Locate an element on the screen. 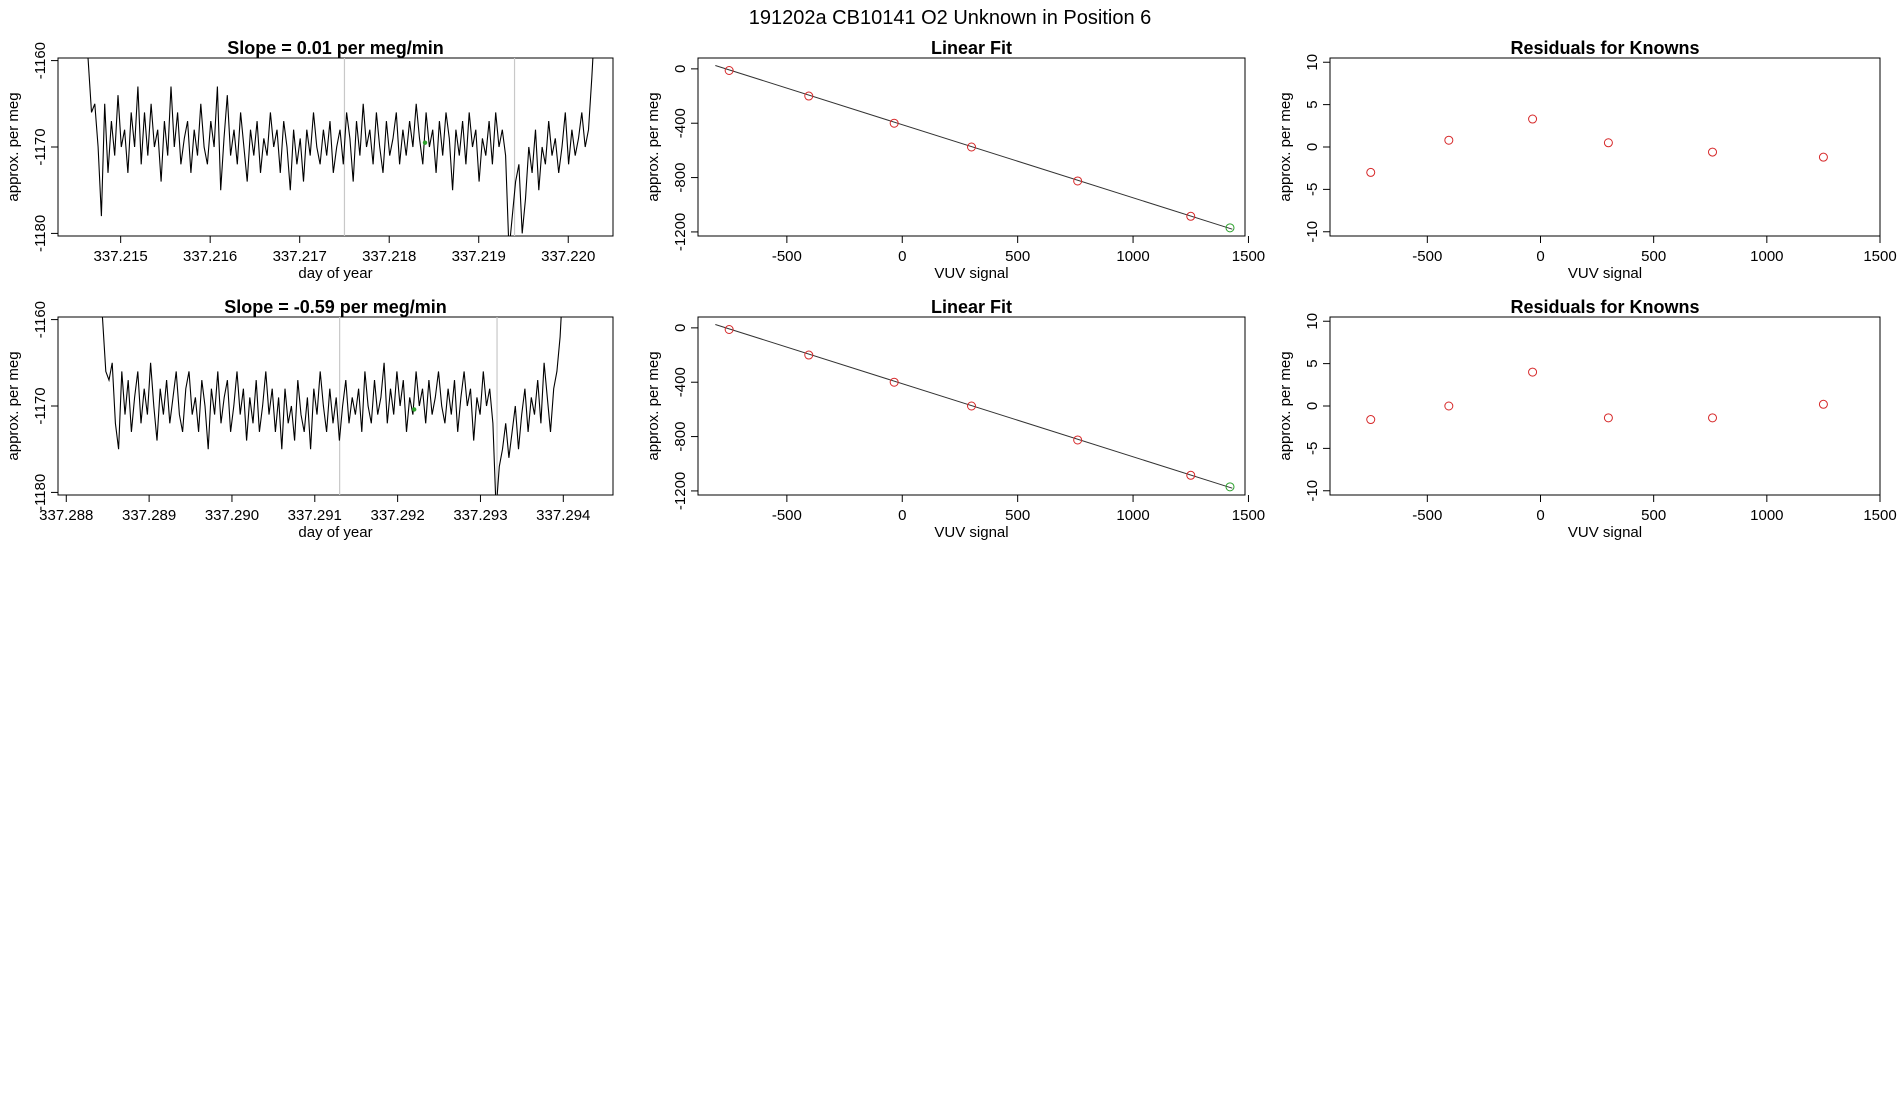 The height and width of the screenshot is (1100, 1900). x-tick-label: 337.291 is located at coordinates (315, 515).